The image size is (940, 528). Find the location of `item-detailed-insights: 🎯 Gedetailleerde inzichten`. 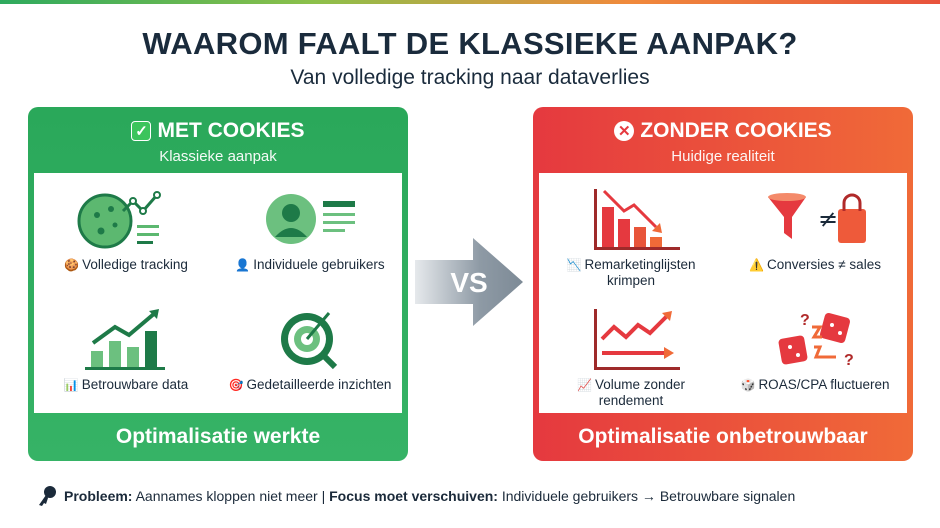

item-detailed-insights: 🎯 Gedetailleerde inzichten is located at coordinates (310, 353).